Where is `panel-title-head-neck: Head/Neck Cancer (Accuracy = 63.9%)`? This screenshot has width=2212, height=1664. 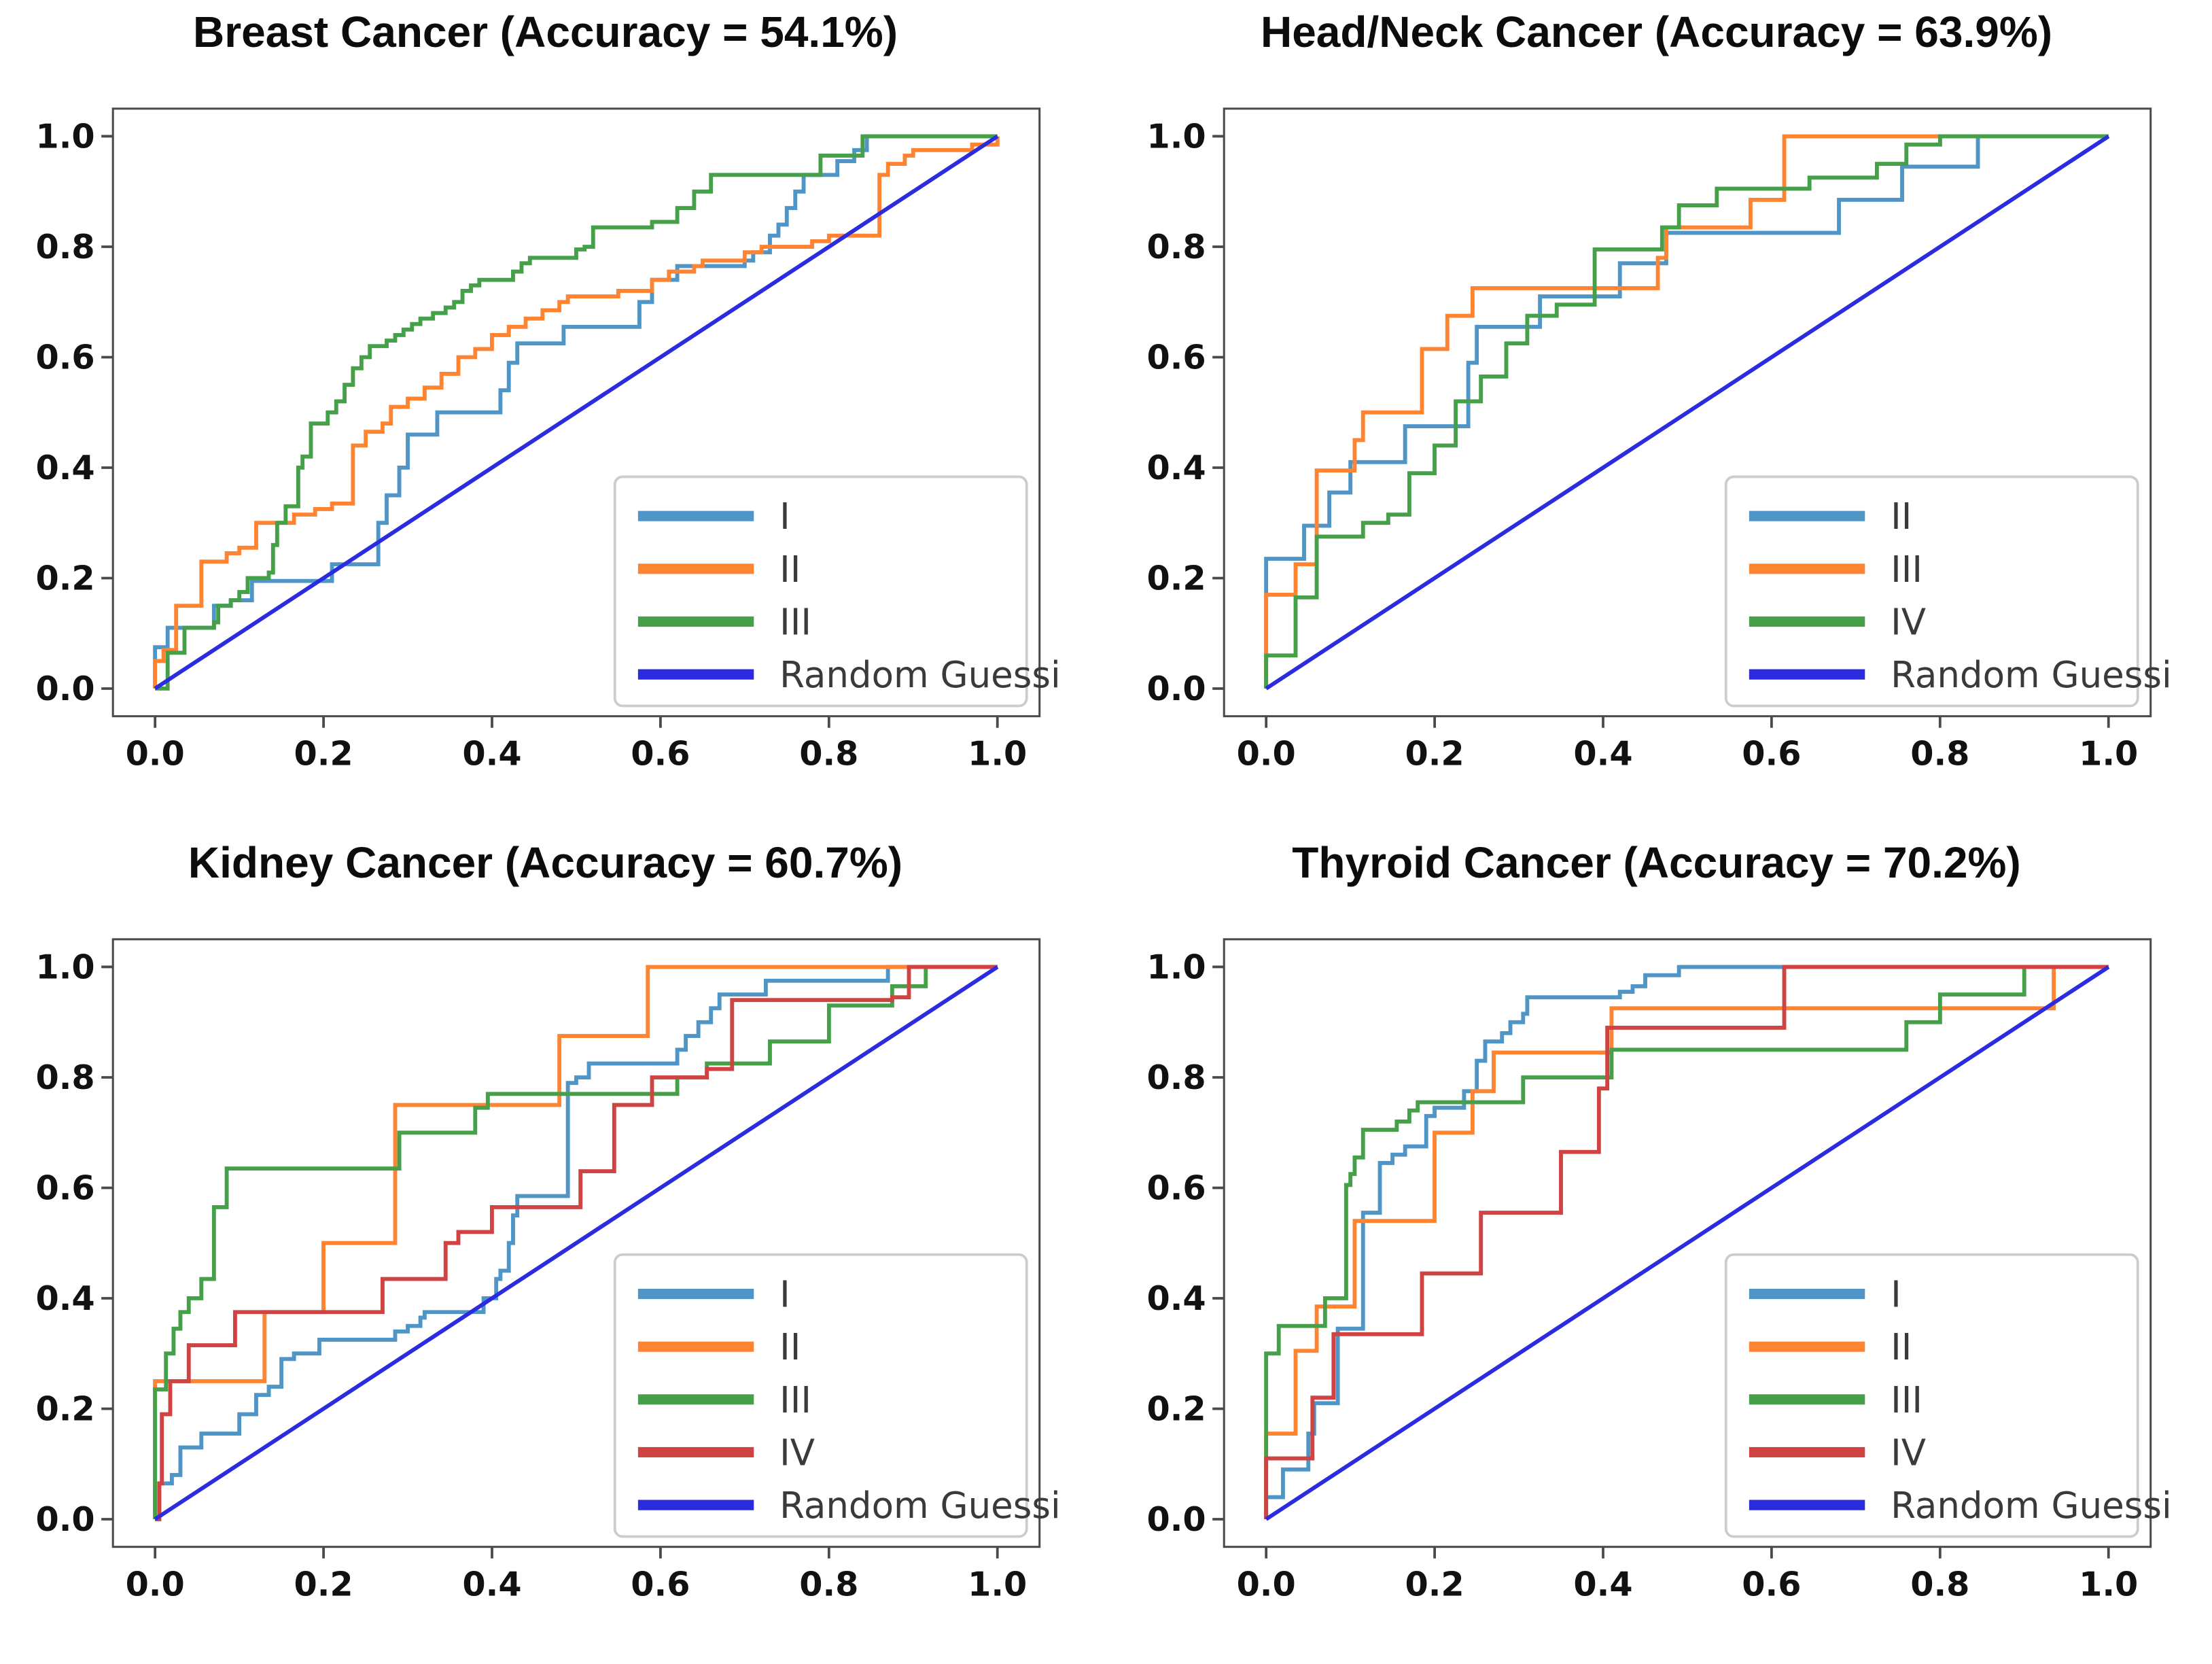
panel-title-head-neck: Head/Neck Cancer (Accuracy = 63.9%) is located at coordinates (1656, 32).